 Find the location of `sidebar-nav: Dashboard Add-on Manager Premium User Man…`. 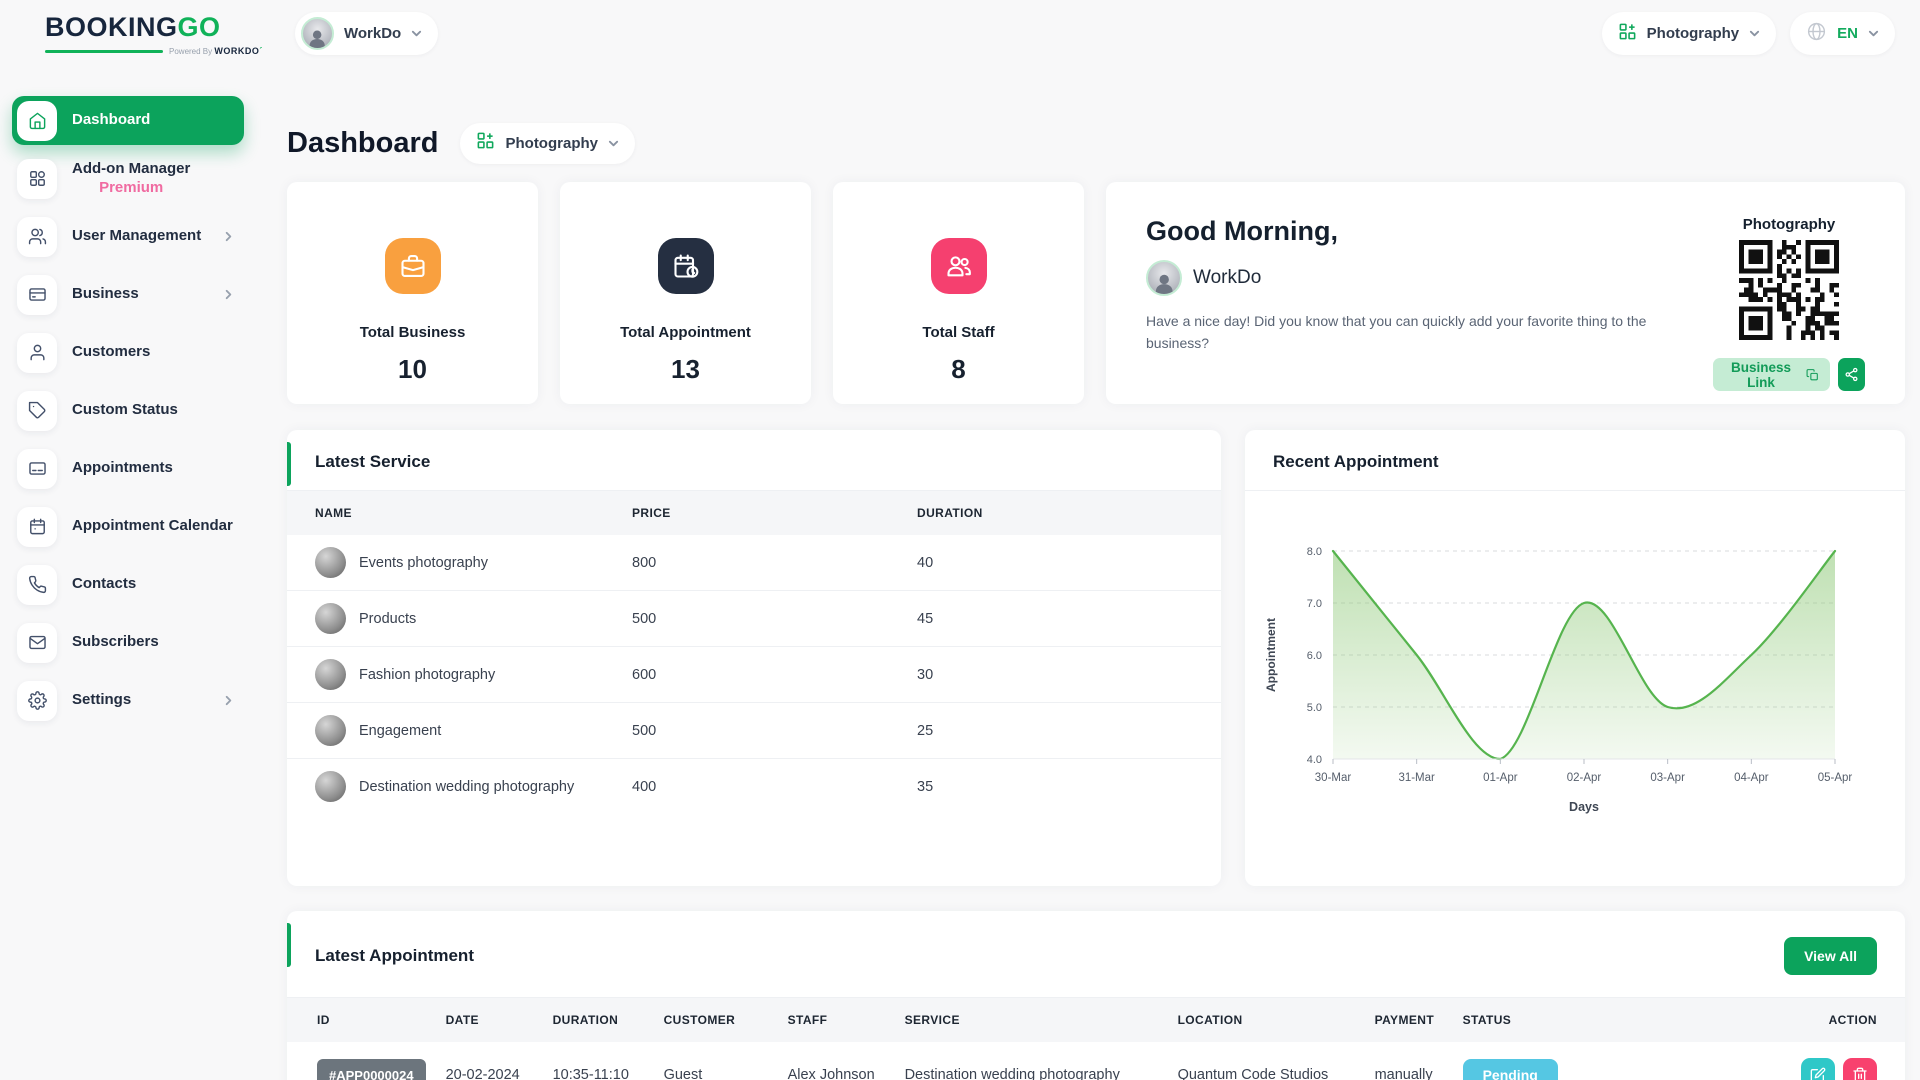

sidebar-nav: Dashboard Add-on Manager Premium User Man… is located at coordinates (128, 410).